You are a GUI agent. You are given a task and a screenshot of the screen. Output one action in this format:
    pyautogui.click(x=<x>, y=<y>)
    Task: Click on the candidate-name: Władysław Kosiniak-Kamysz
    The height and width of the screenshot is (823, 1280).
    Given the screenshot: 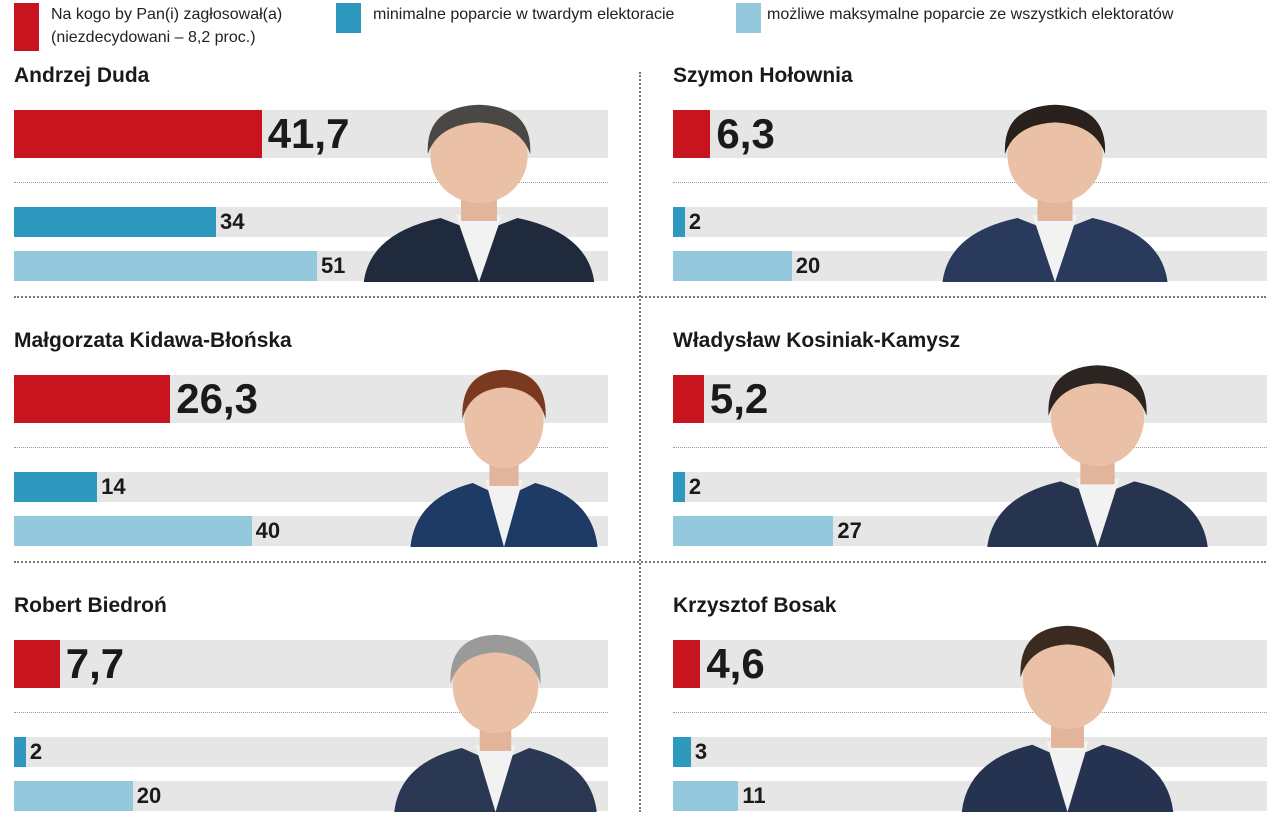 What is the action you would take?
    pyautogui.click(x=817, y=340)
    